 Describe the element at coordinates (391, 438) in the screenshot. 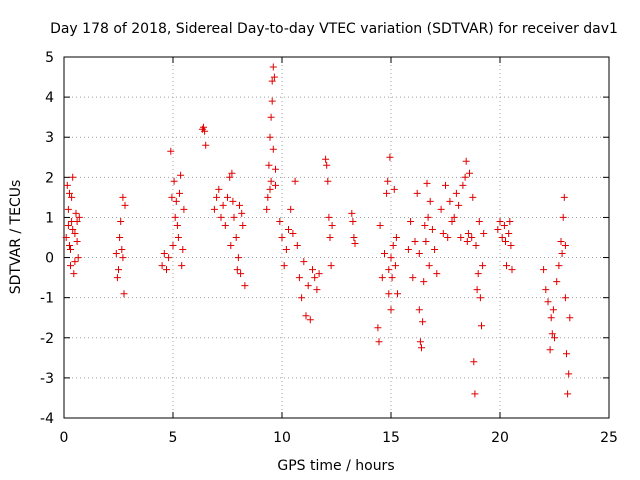

I see `x-tick-label: 15` at that location.